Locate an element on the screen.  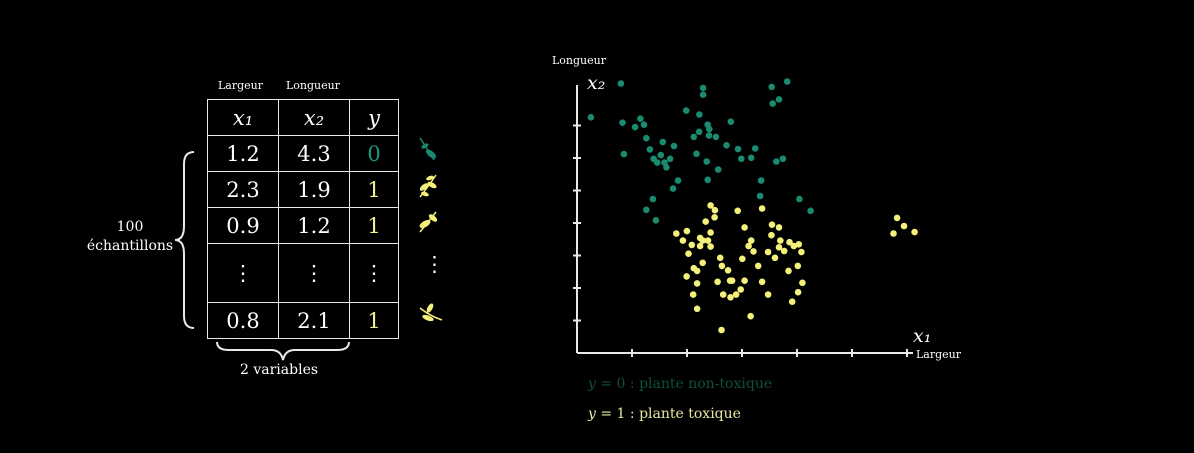
cell: 2.1 is located at coordinates (314, 320).